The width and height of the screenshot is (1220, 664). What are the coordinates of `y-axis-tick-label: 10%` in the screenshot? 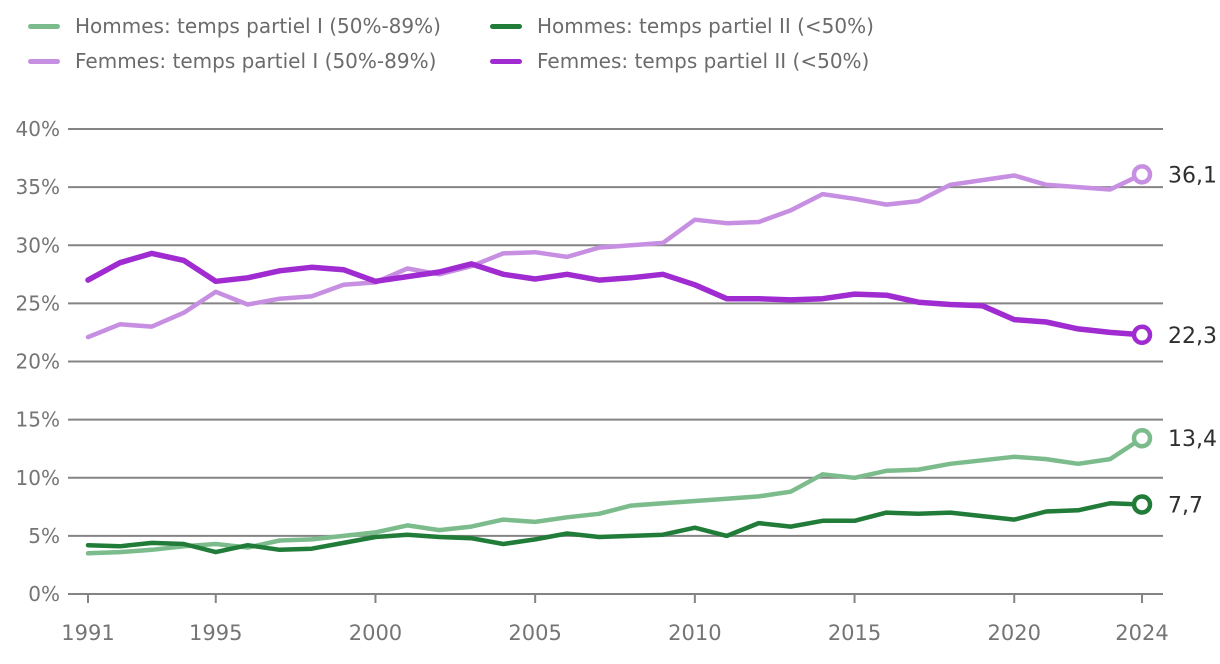 It's located at (38, 478).